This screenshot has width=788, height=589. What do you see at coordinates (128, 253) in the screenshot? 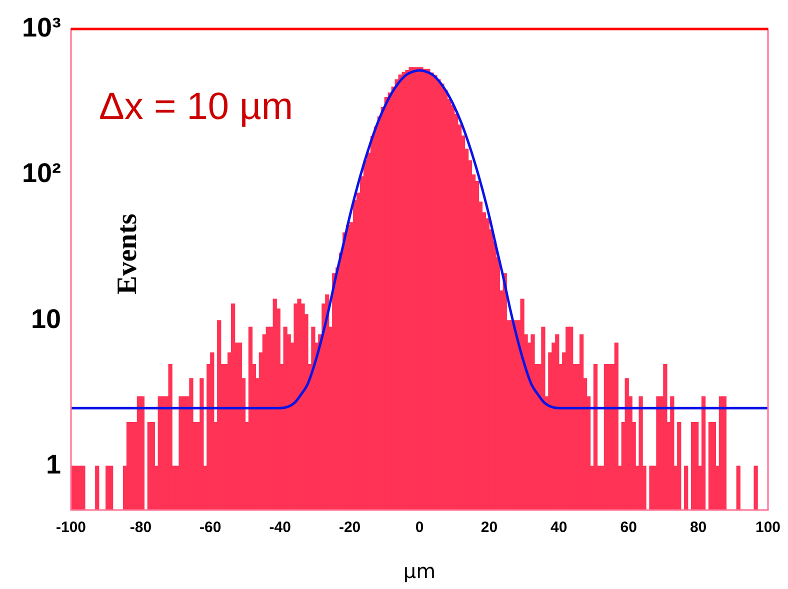
I see `y-axis-title: Events` at bounding box center [128, 253].